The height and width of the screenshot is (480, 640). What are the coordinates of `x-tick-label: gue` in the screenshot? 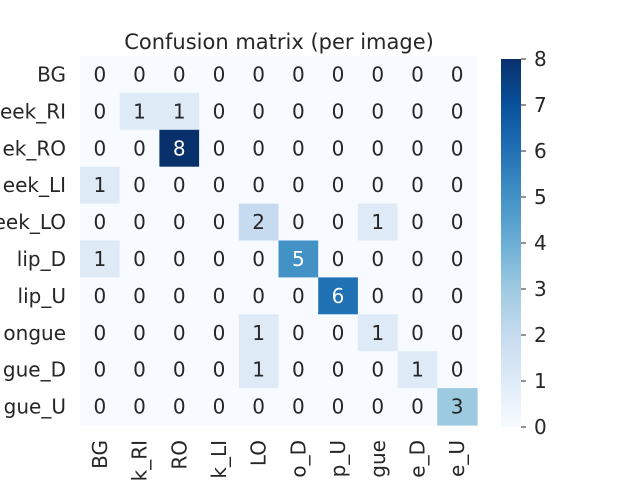 It's located at (378, 459).